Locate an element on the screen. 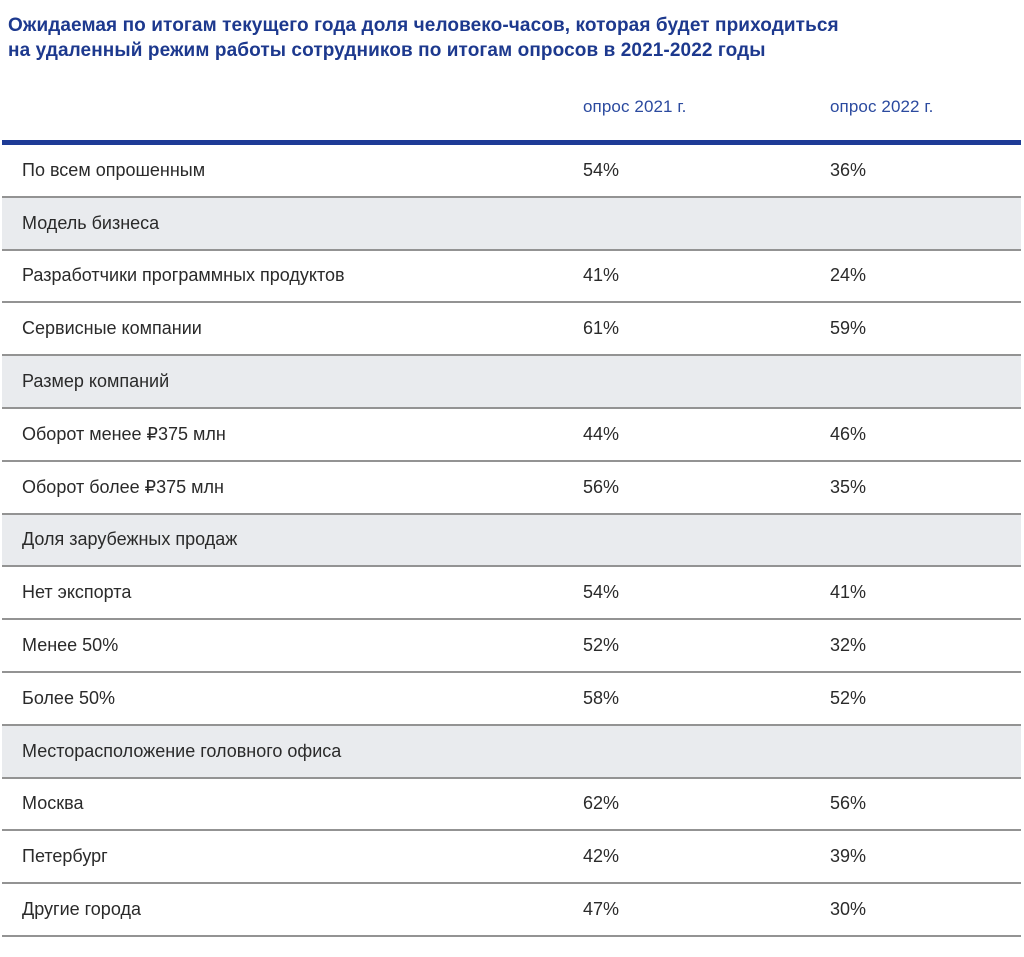 The height and width of the screenshot is (957, 1024). column-header-2022: опрос 2022 г. is located at coordinates (882, 106).